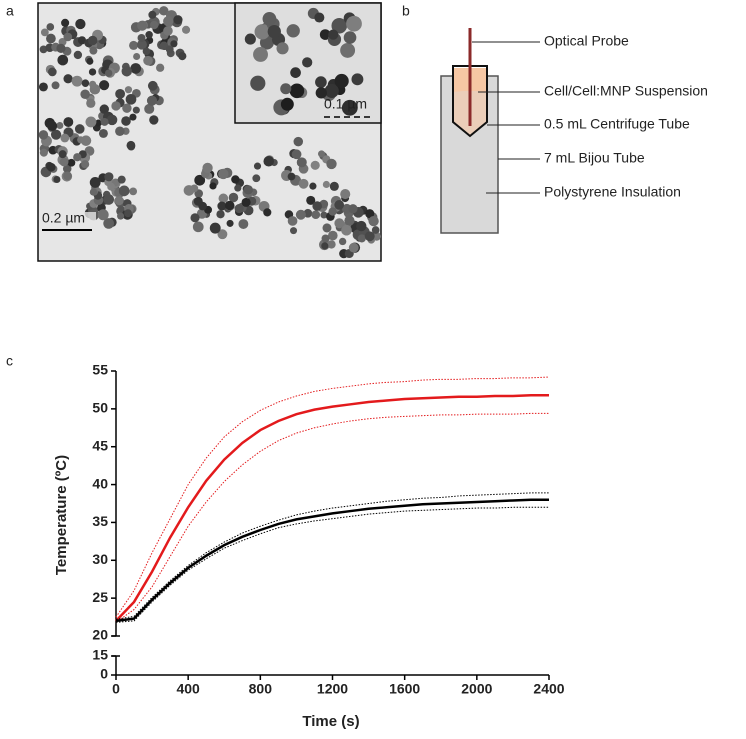 This screenshot has height=739, width=746. Describe the element at coordinates (612, 192) in the screenshot. I see `diagram-label: Polystyrene Insulation` at that location.